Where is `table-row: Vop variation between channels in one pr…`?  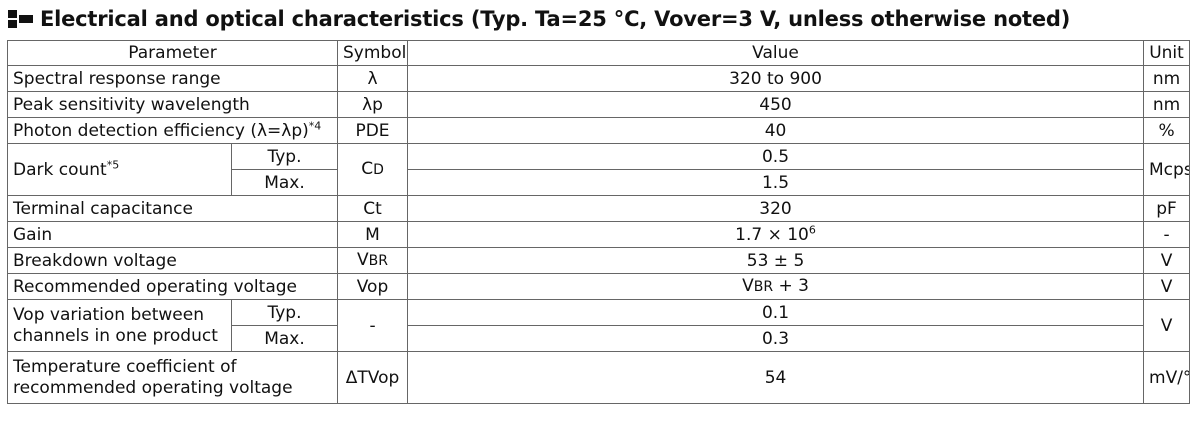
table-row: Vop variation between channels in one pr… is located at coordinates (599, 325).